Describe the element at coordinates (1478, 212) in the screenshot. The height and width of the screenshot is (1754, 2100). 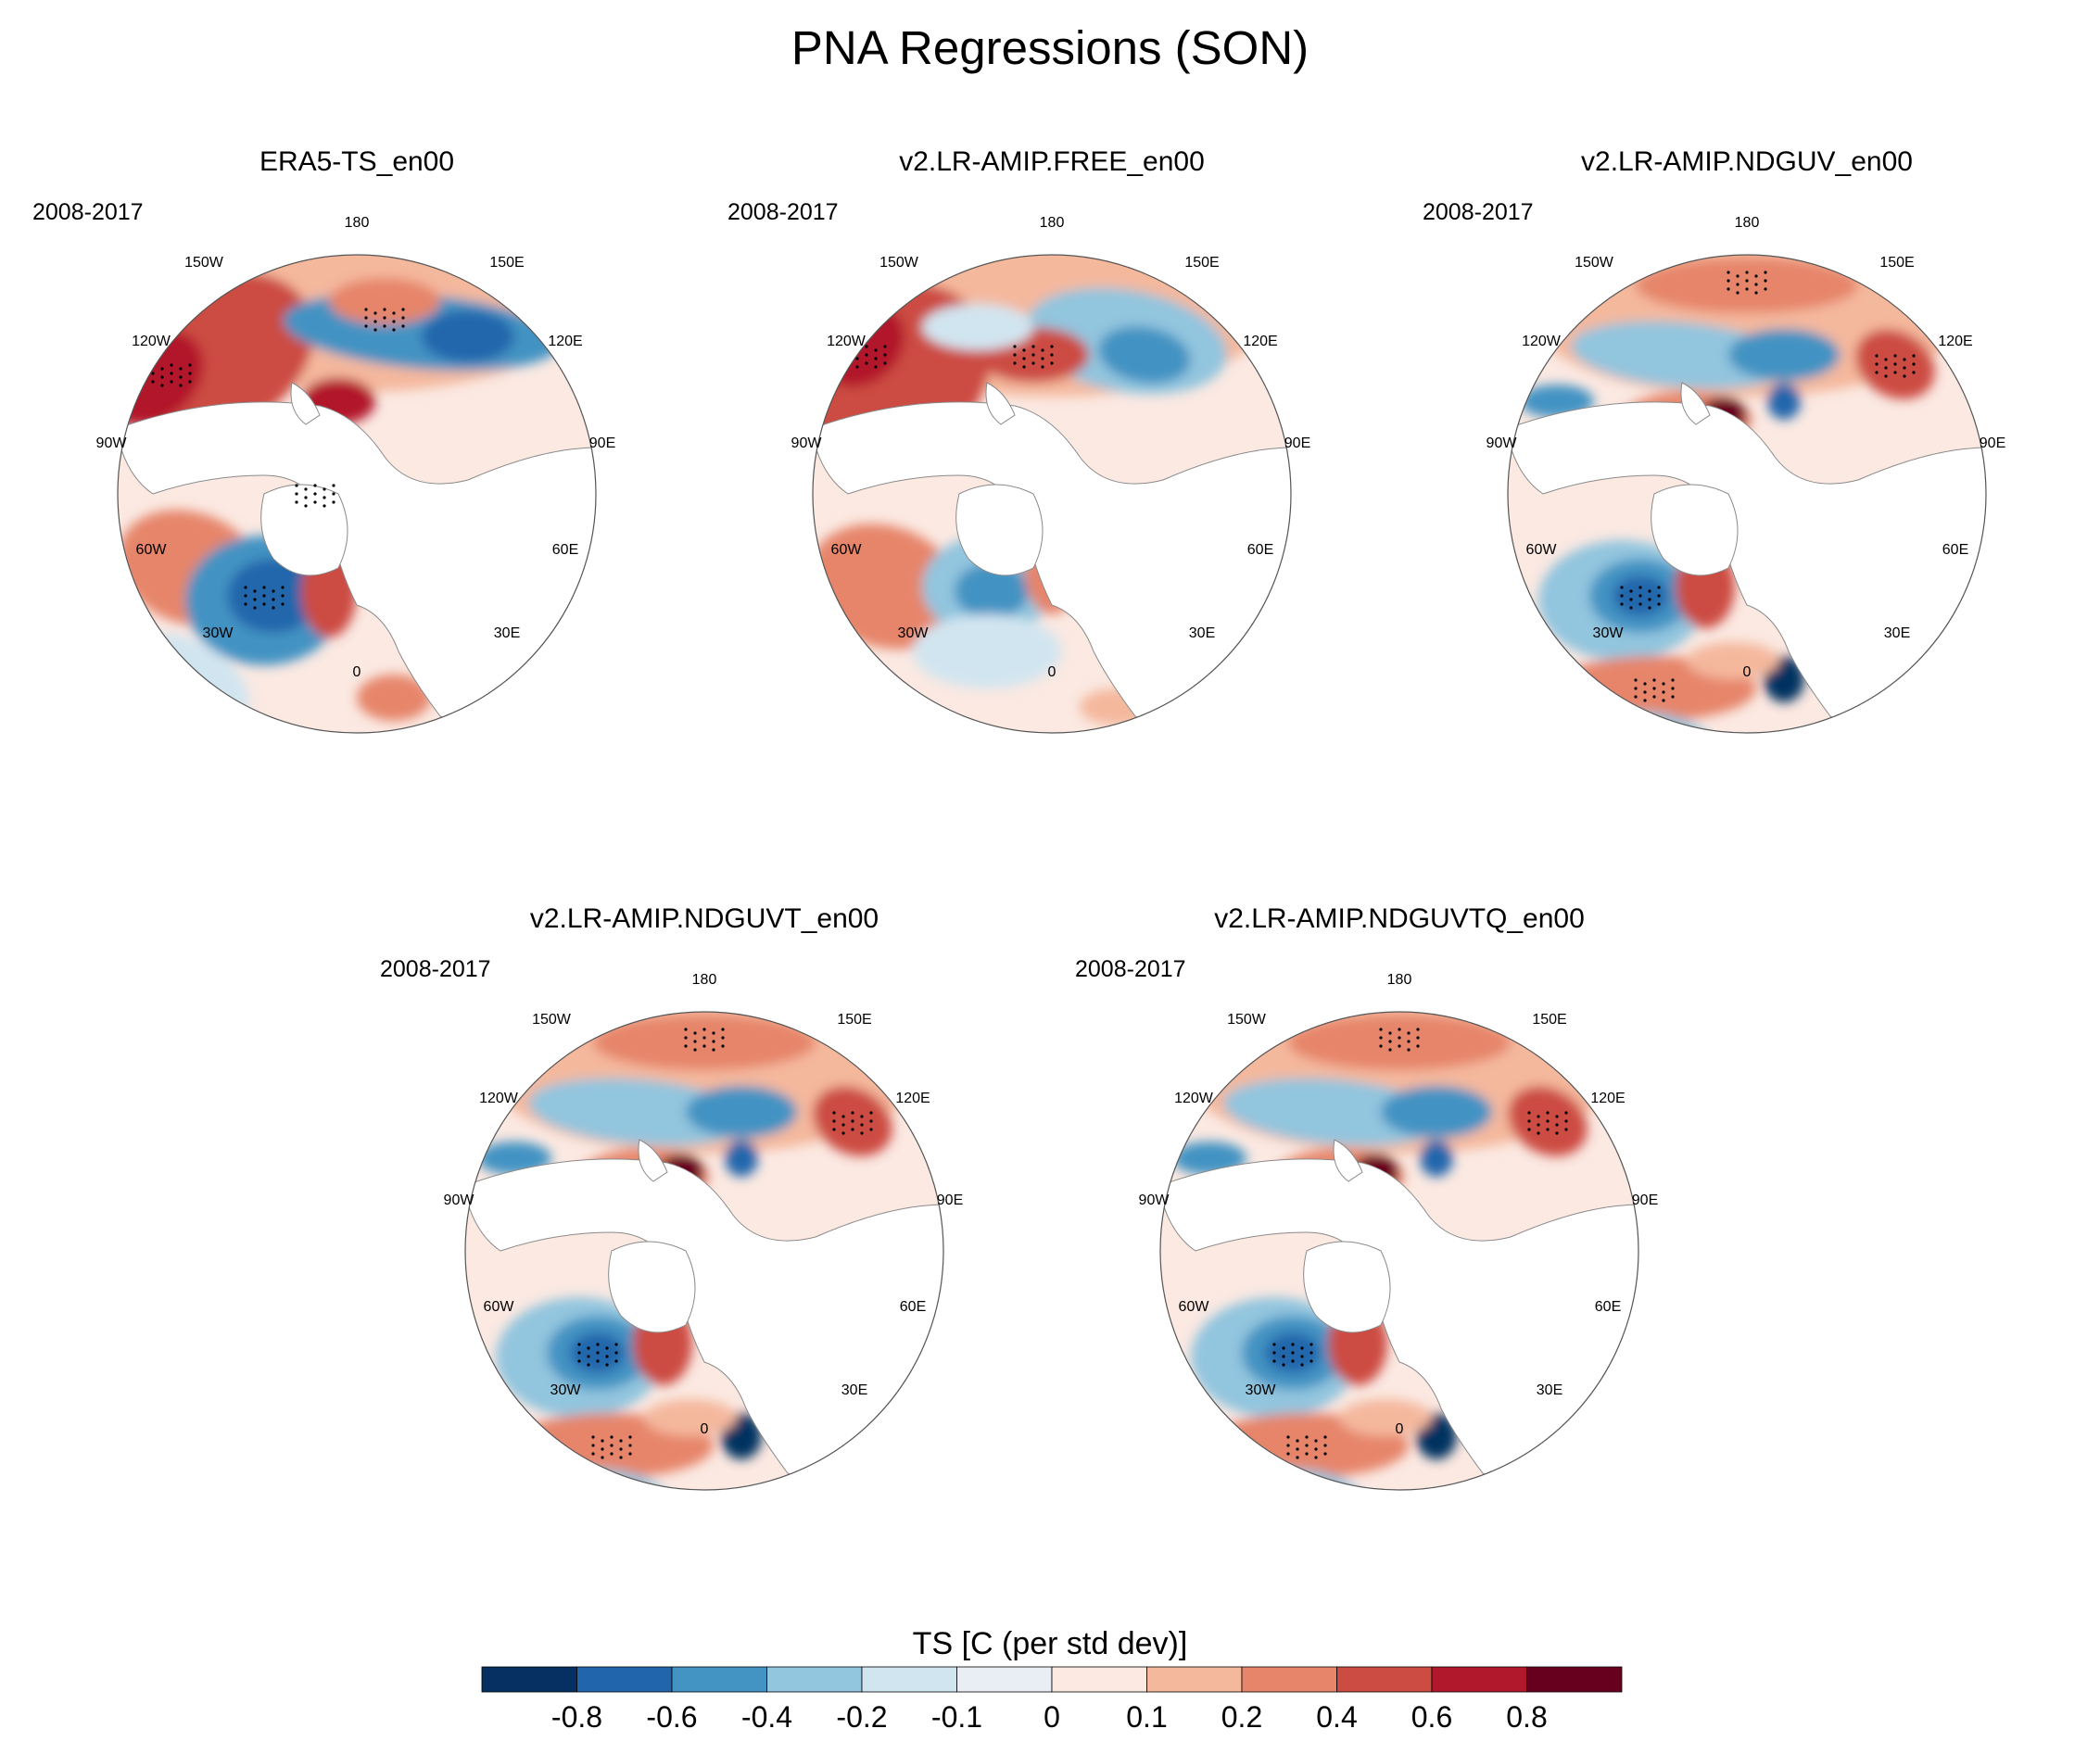
I see `panel-period: 2008-2017` at that location.